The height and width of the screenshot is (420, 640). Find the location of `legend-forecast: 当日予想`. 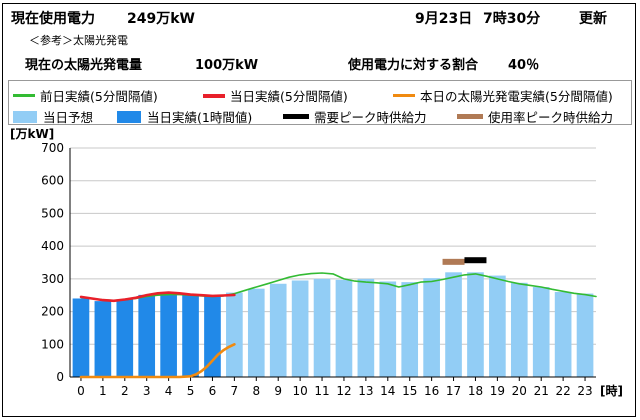

legend-forecast: 当日予想 is located at coordinates (53, 116).